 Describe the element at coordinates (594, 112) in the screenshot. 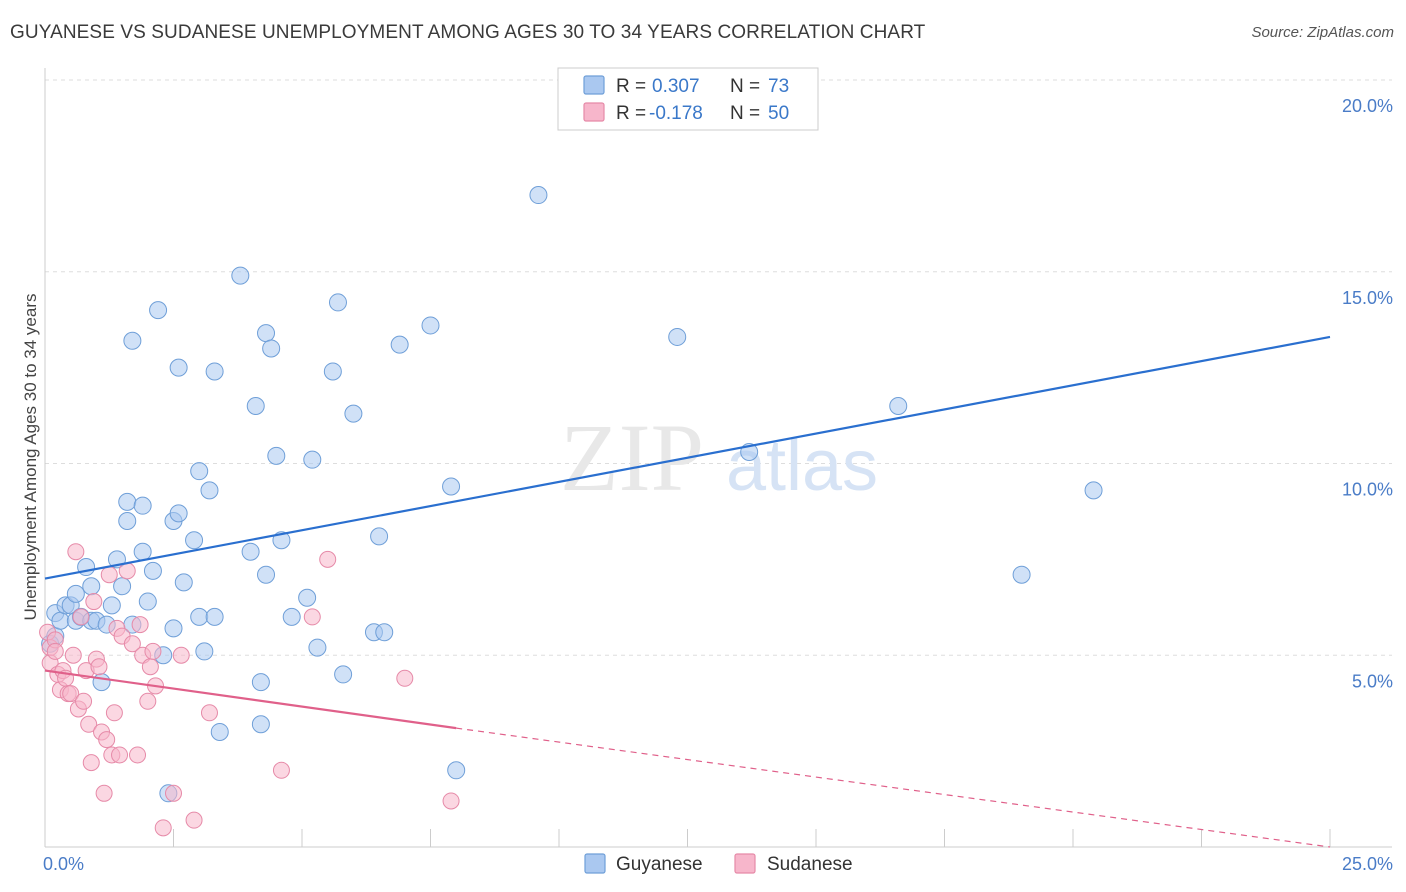

I see `legend-swatch-sudanese` at that location.